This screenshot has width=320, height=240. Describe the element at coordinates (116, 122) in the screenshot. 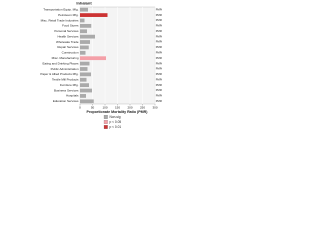

I see `legend-label: p < 0.05` at that location.